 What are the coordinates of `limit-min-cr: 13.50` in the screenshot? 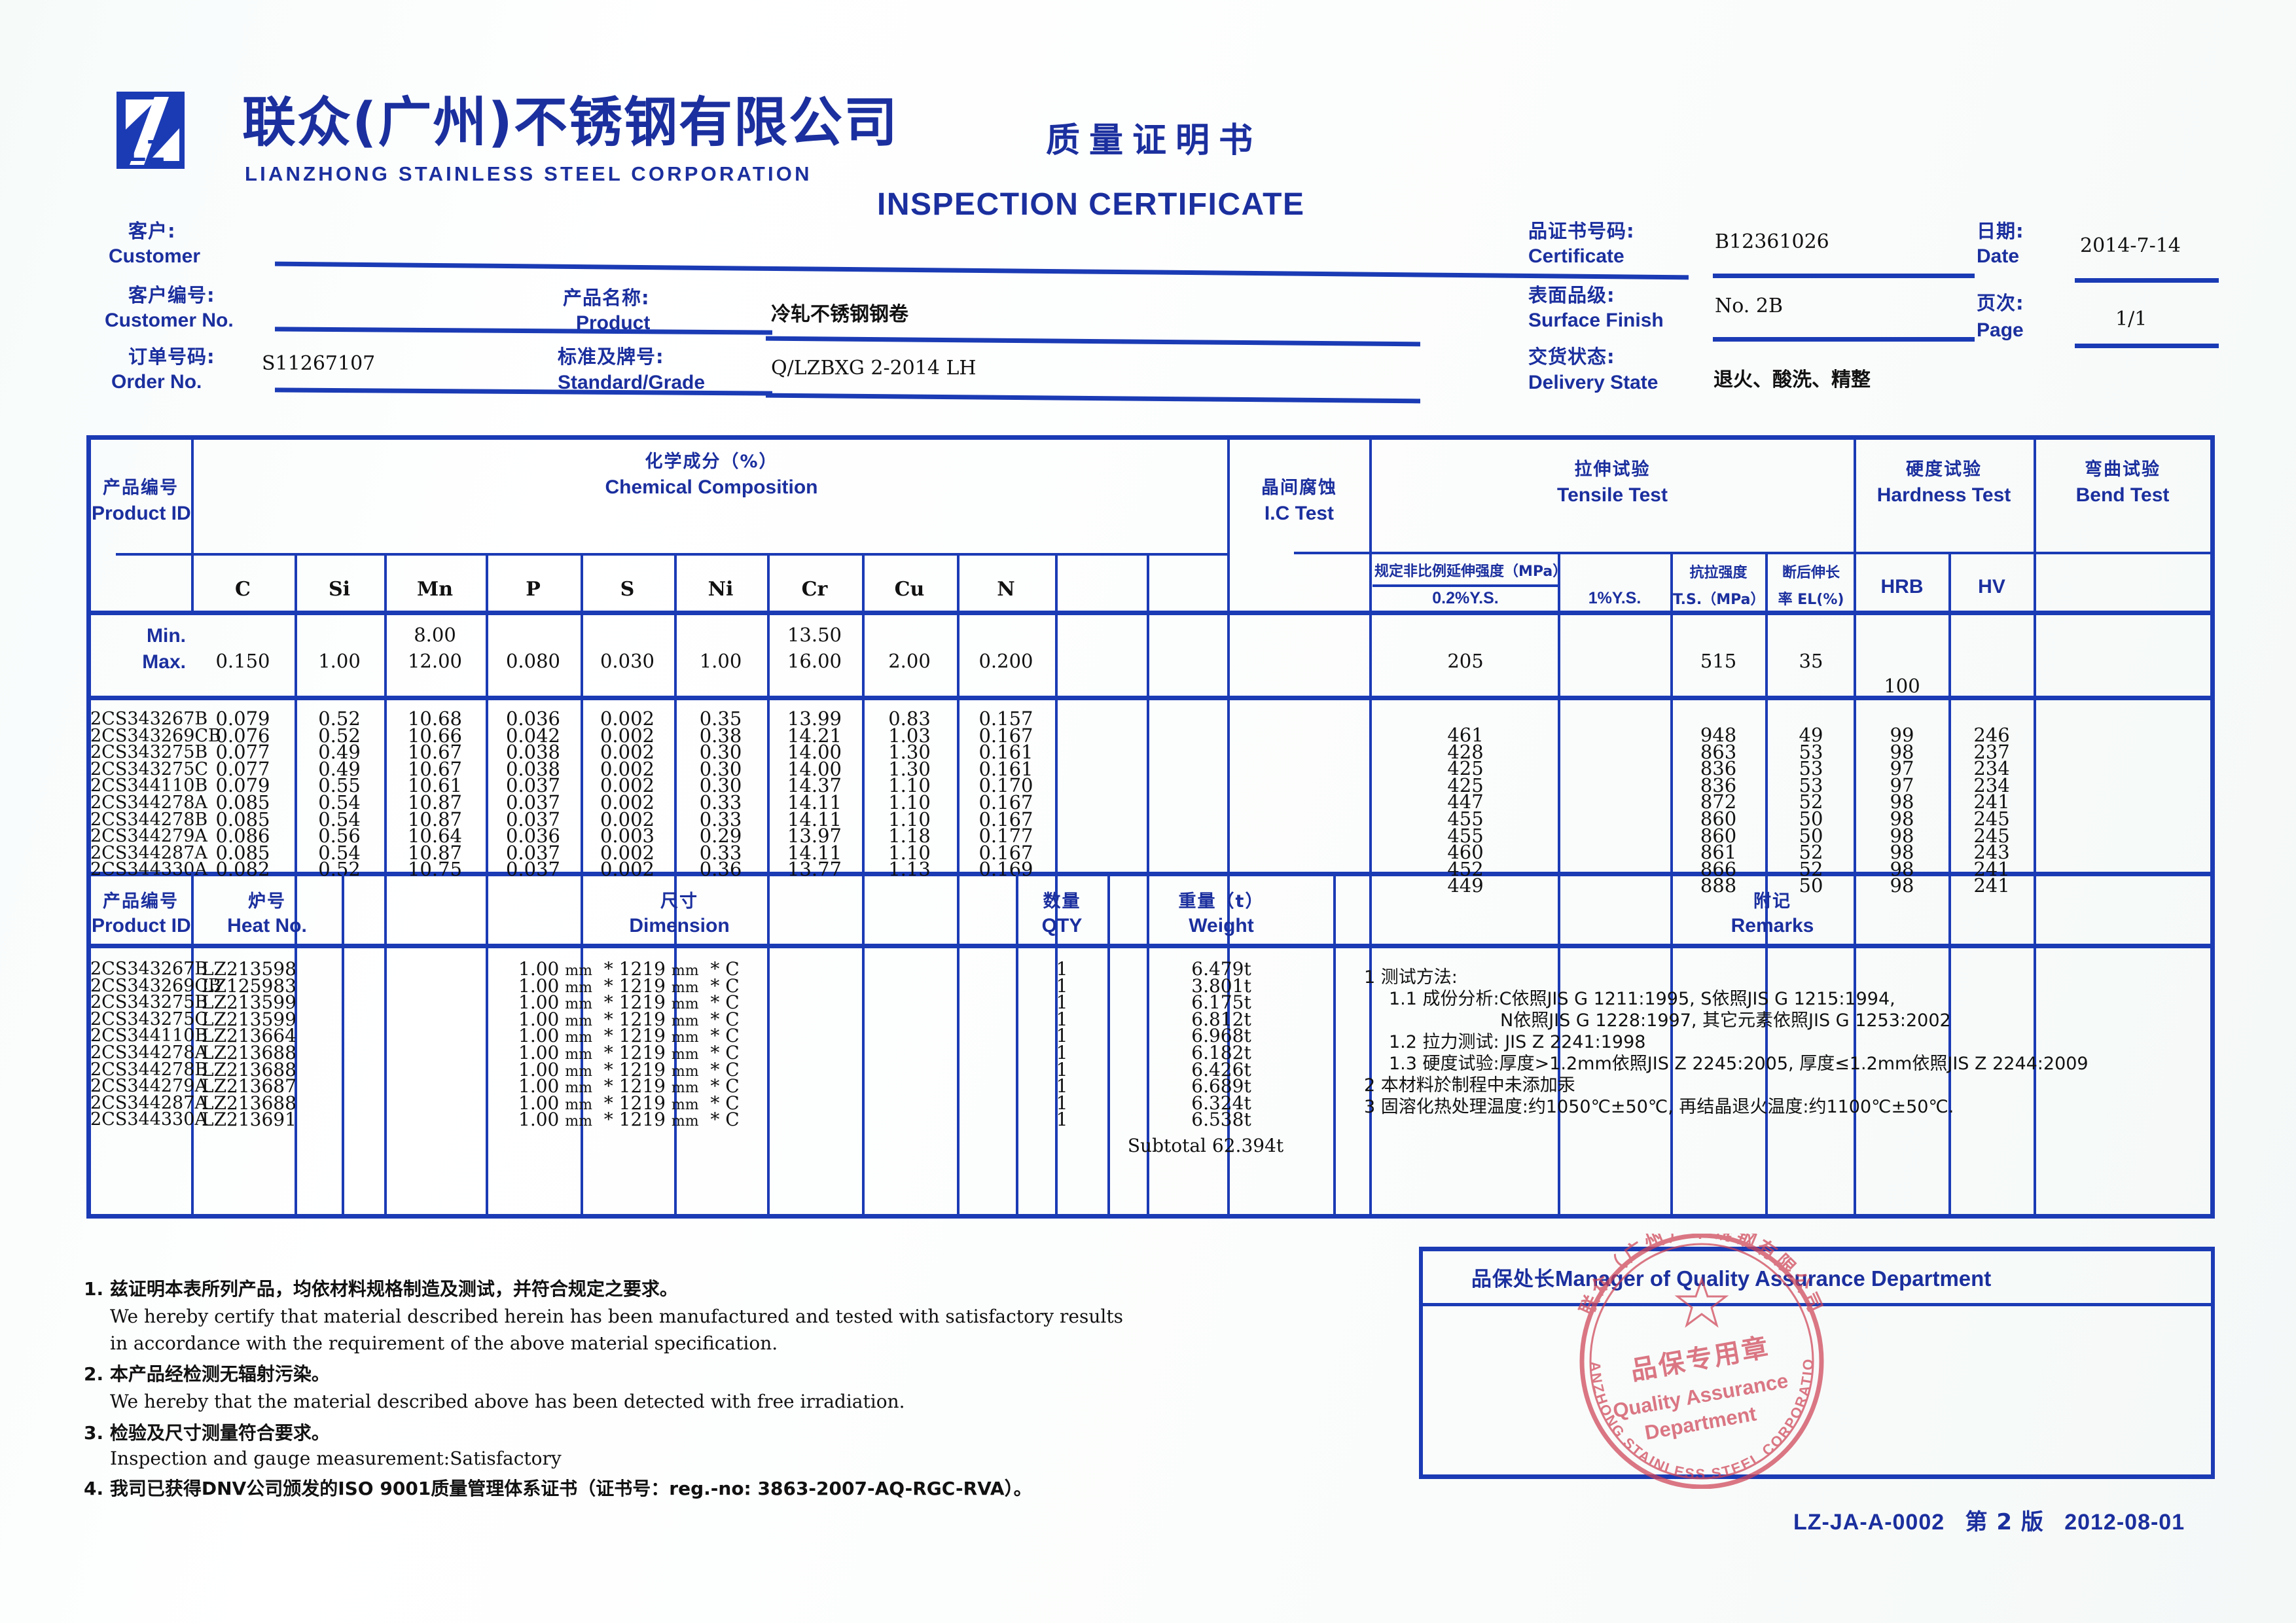 It's located at (814, 635).